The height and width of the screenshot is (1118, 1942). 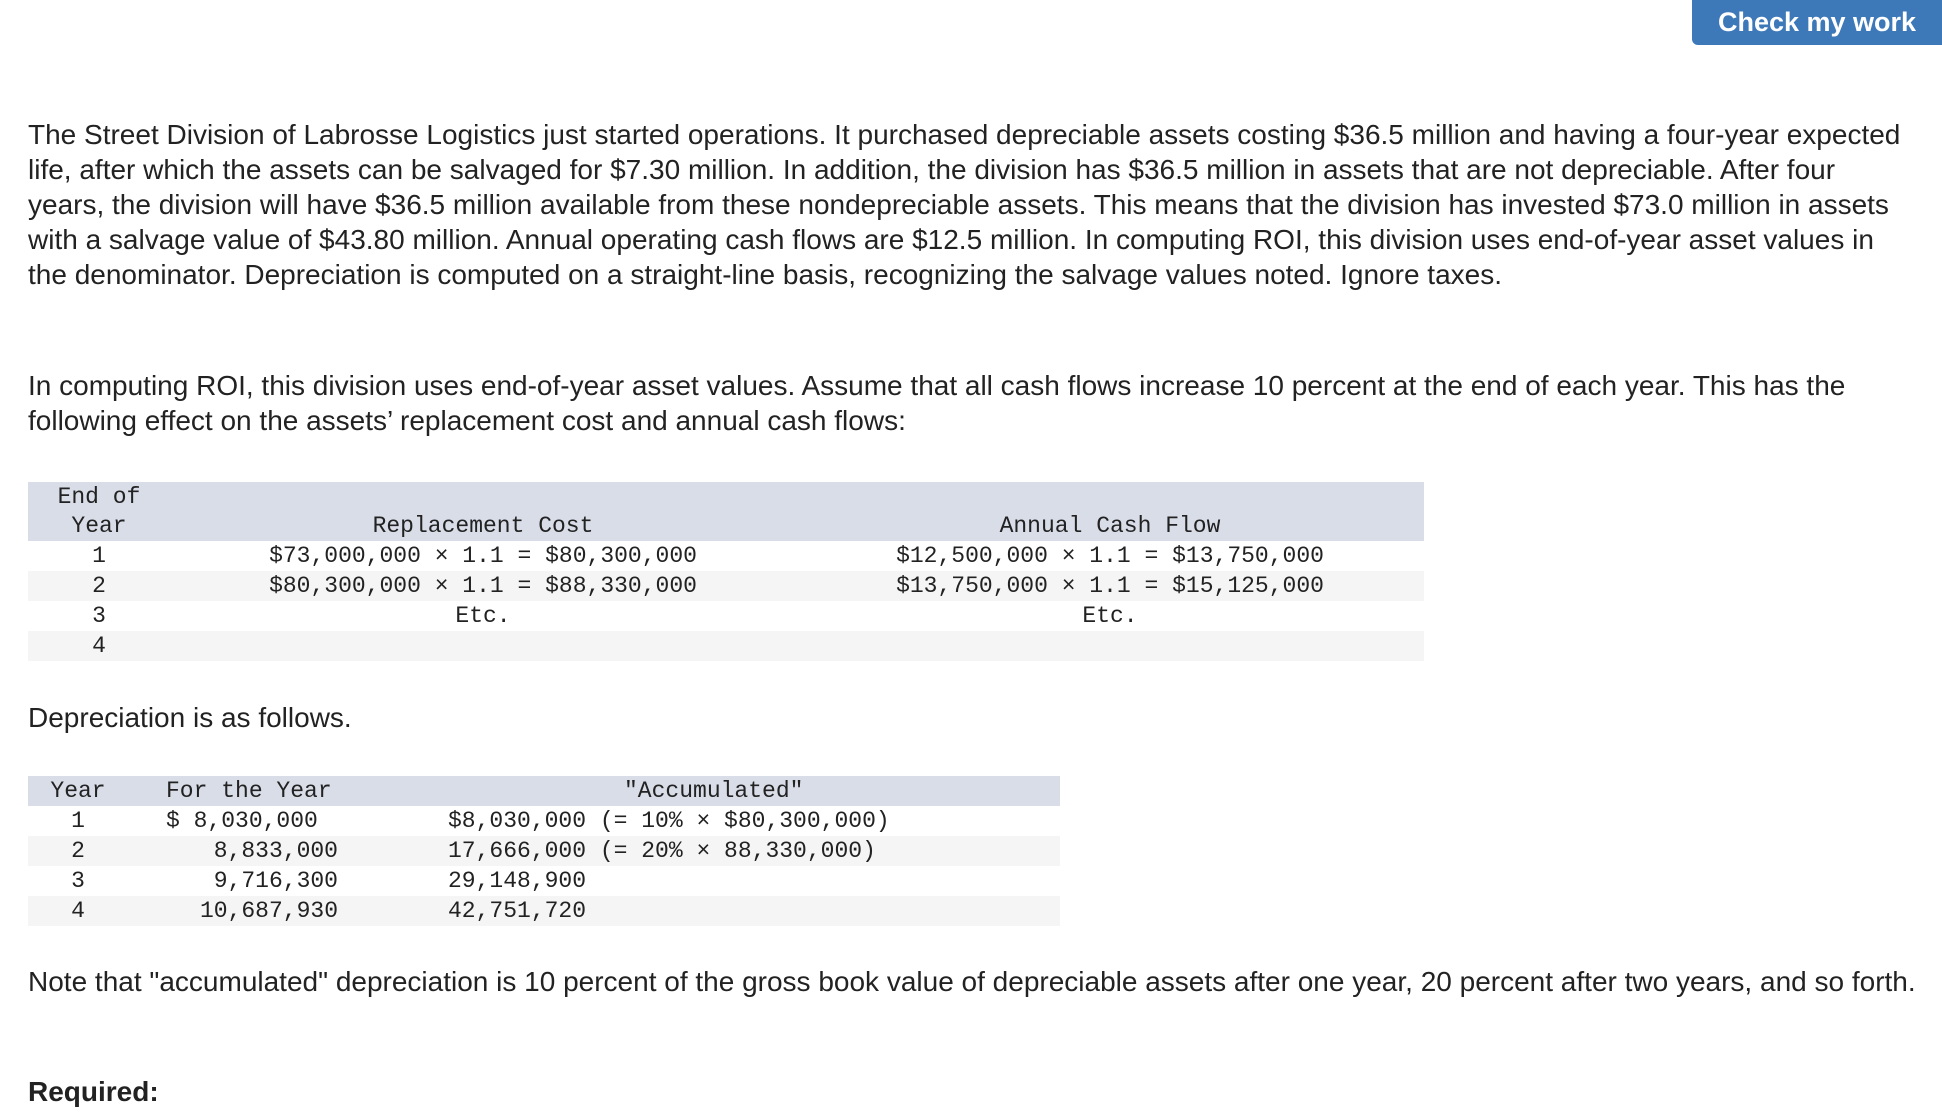 What do you see at coordinates (1110, 526) in the screenshot?
I see `header-annual-cash-flow: Annual Cash Flow` at bounding box center [1110, 526].